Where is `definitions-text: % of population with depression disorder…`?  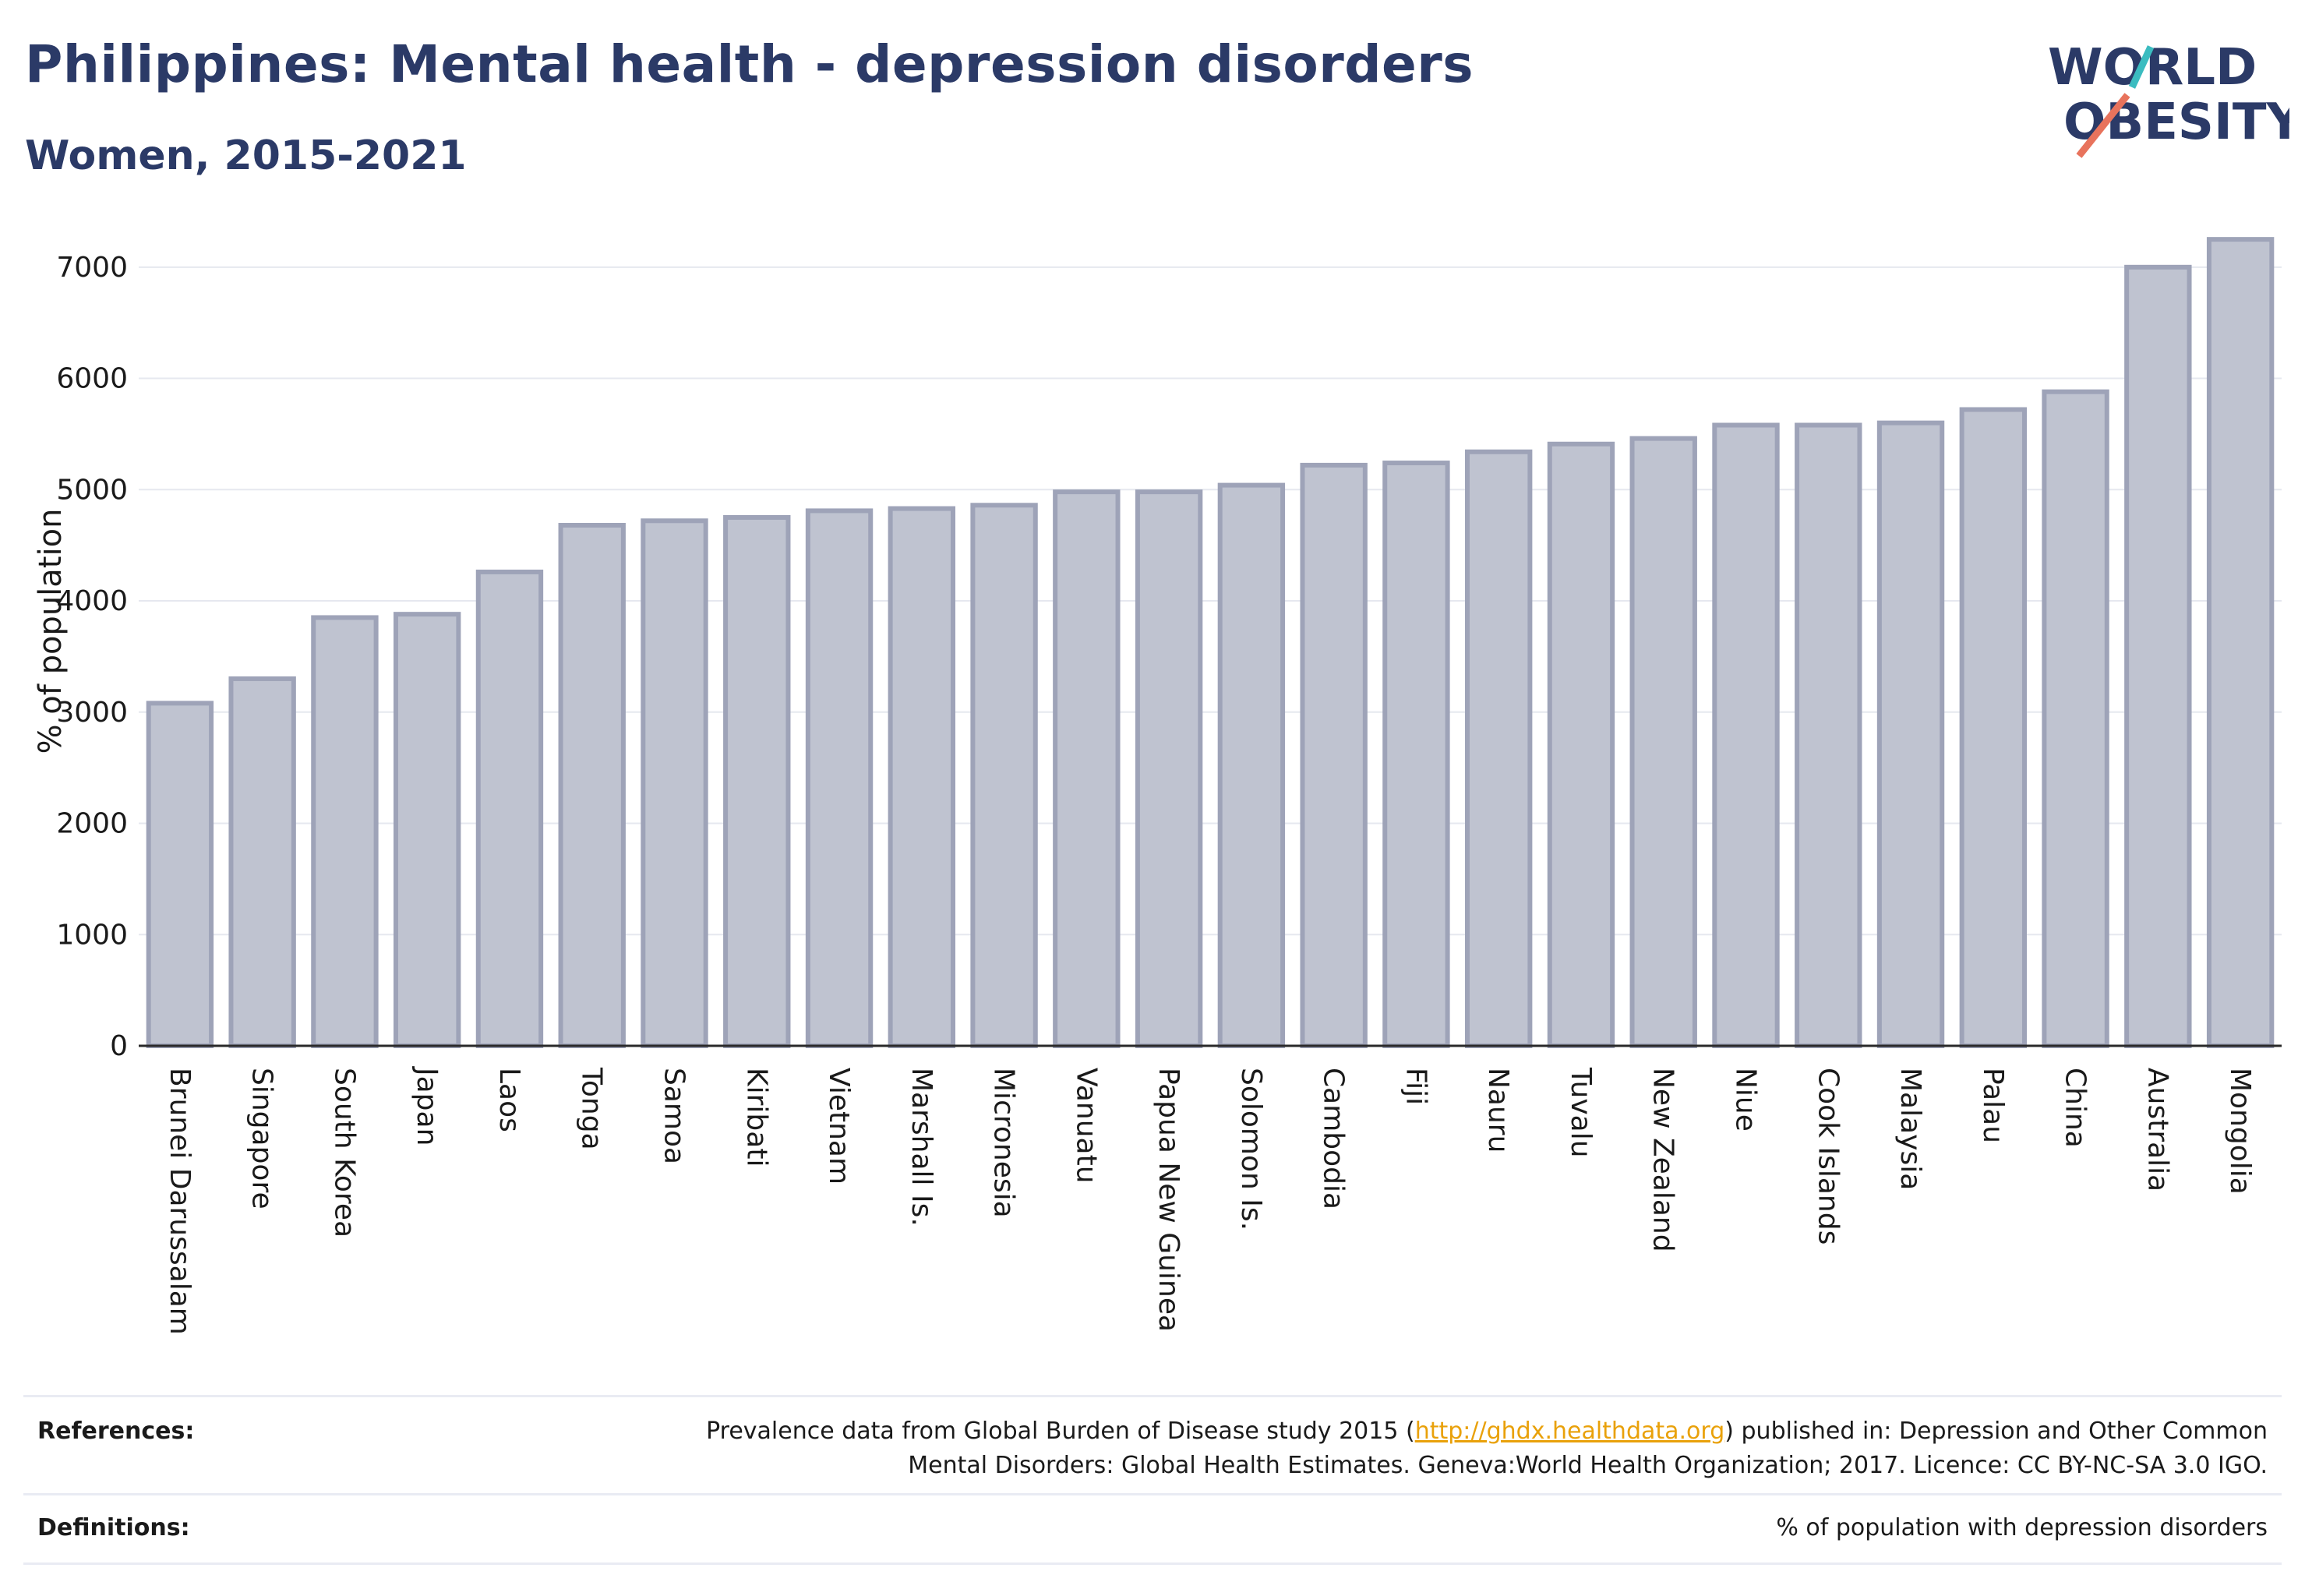
definitions-text: % of population with depression disorder… is located at coordinates (2022, 1527).